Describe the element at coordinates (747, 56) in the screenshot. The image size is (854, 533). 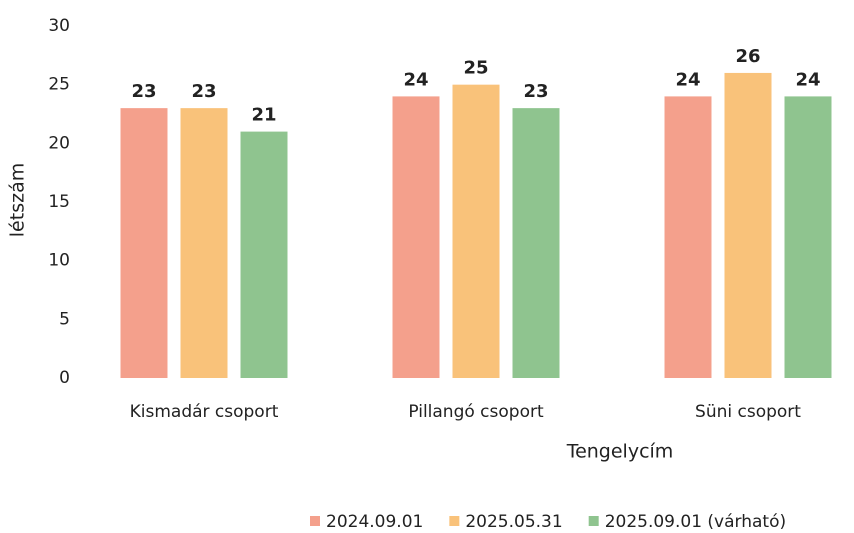
I see `data-label: 26` at that location.